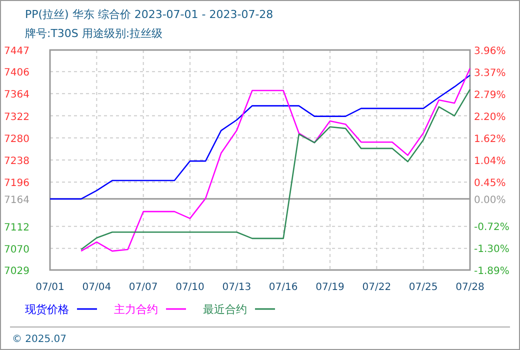 This screenshot has height=350, width=520. What do you see at coordinates (492, 227) in the screenshot?
I see `y2-tick-label: -0.72%` at bounding box center [492, 227].